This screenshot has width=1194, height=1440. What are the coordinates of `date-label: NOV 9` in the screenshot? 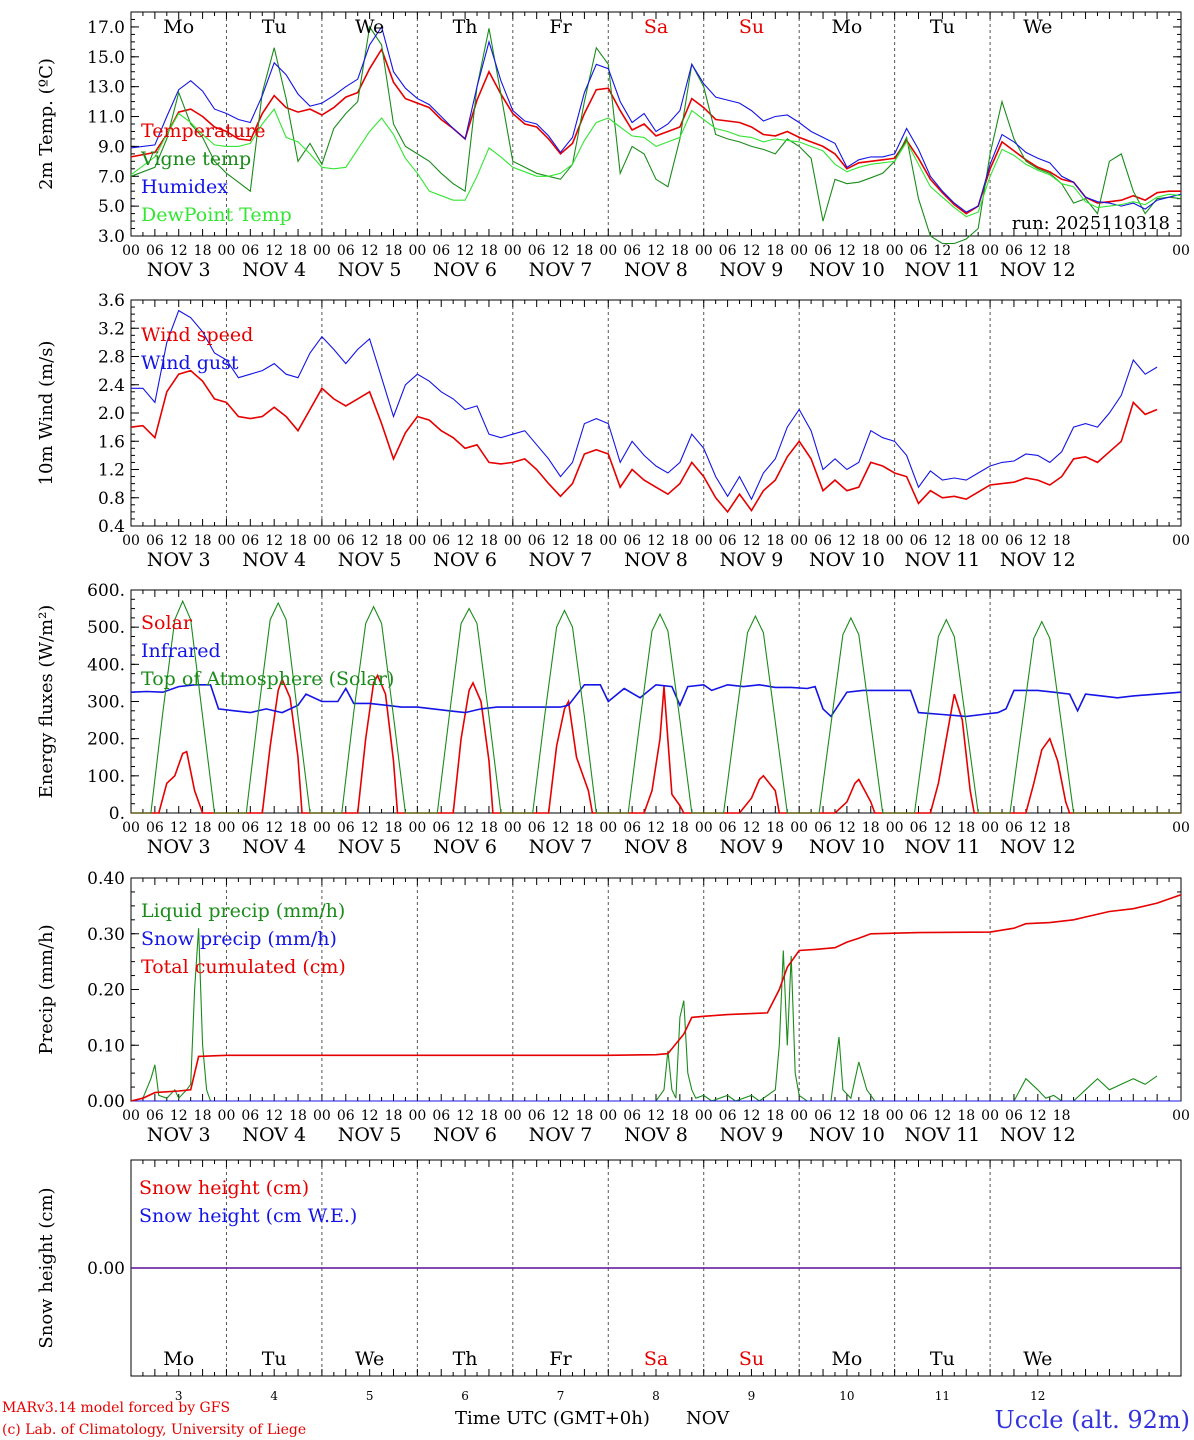 It's located at (752, 270).